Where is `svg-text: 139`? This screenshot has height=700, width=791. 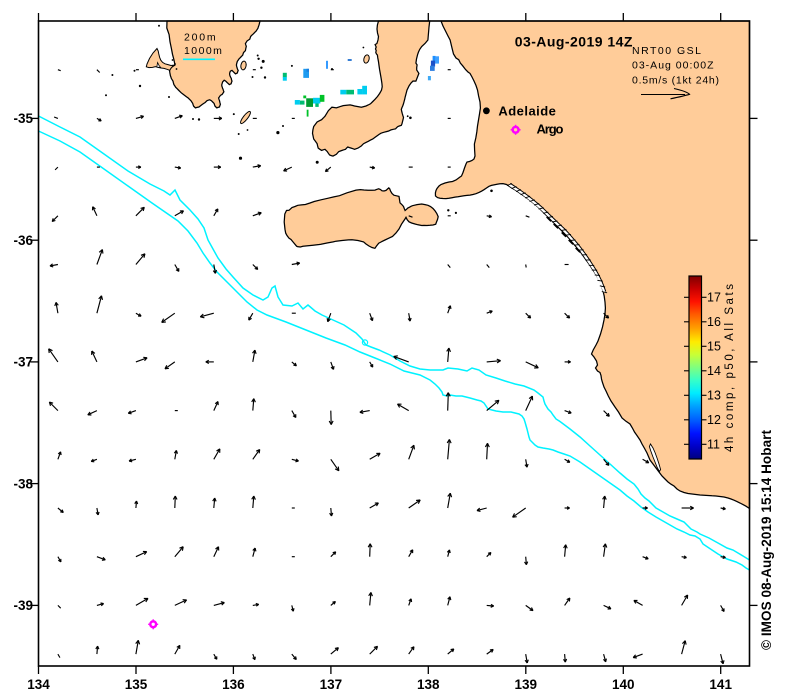 svg-text: 139 is located at coordinates (526, 684).